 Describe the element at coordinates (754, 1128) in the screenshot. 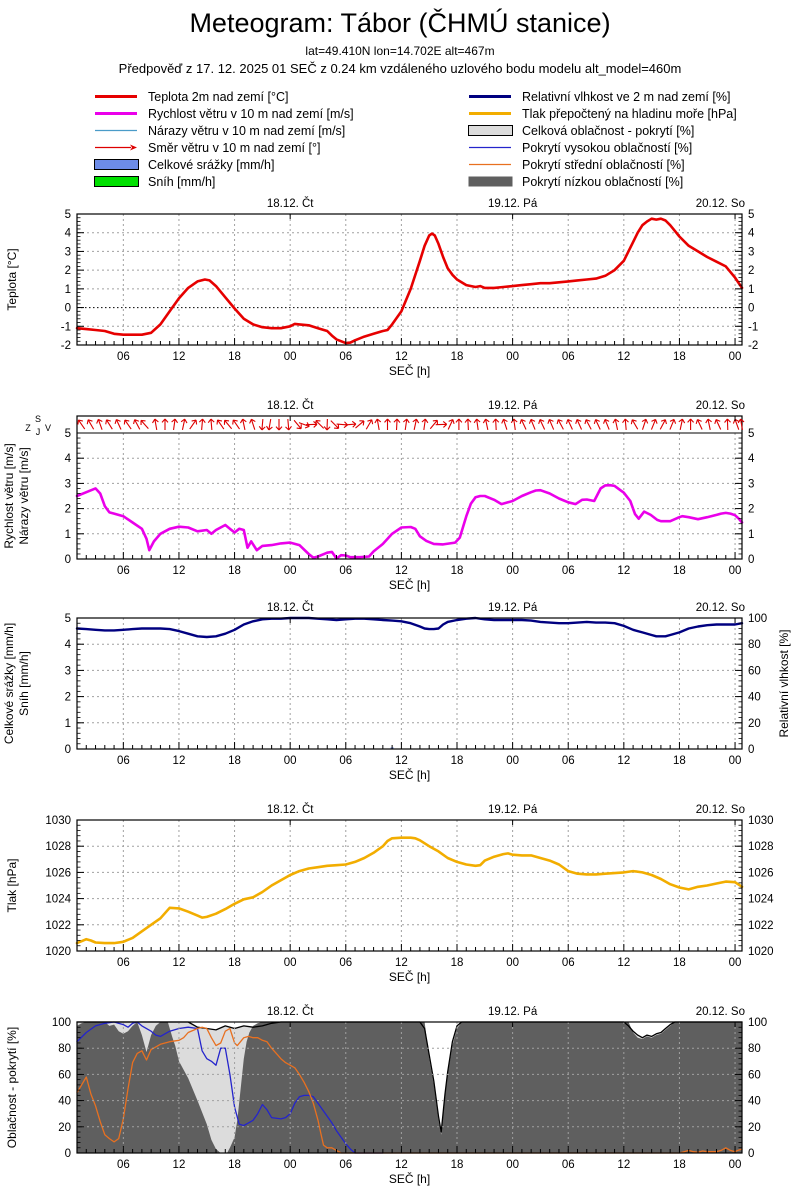

I see `y-tick-label-right: 20` at that location.